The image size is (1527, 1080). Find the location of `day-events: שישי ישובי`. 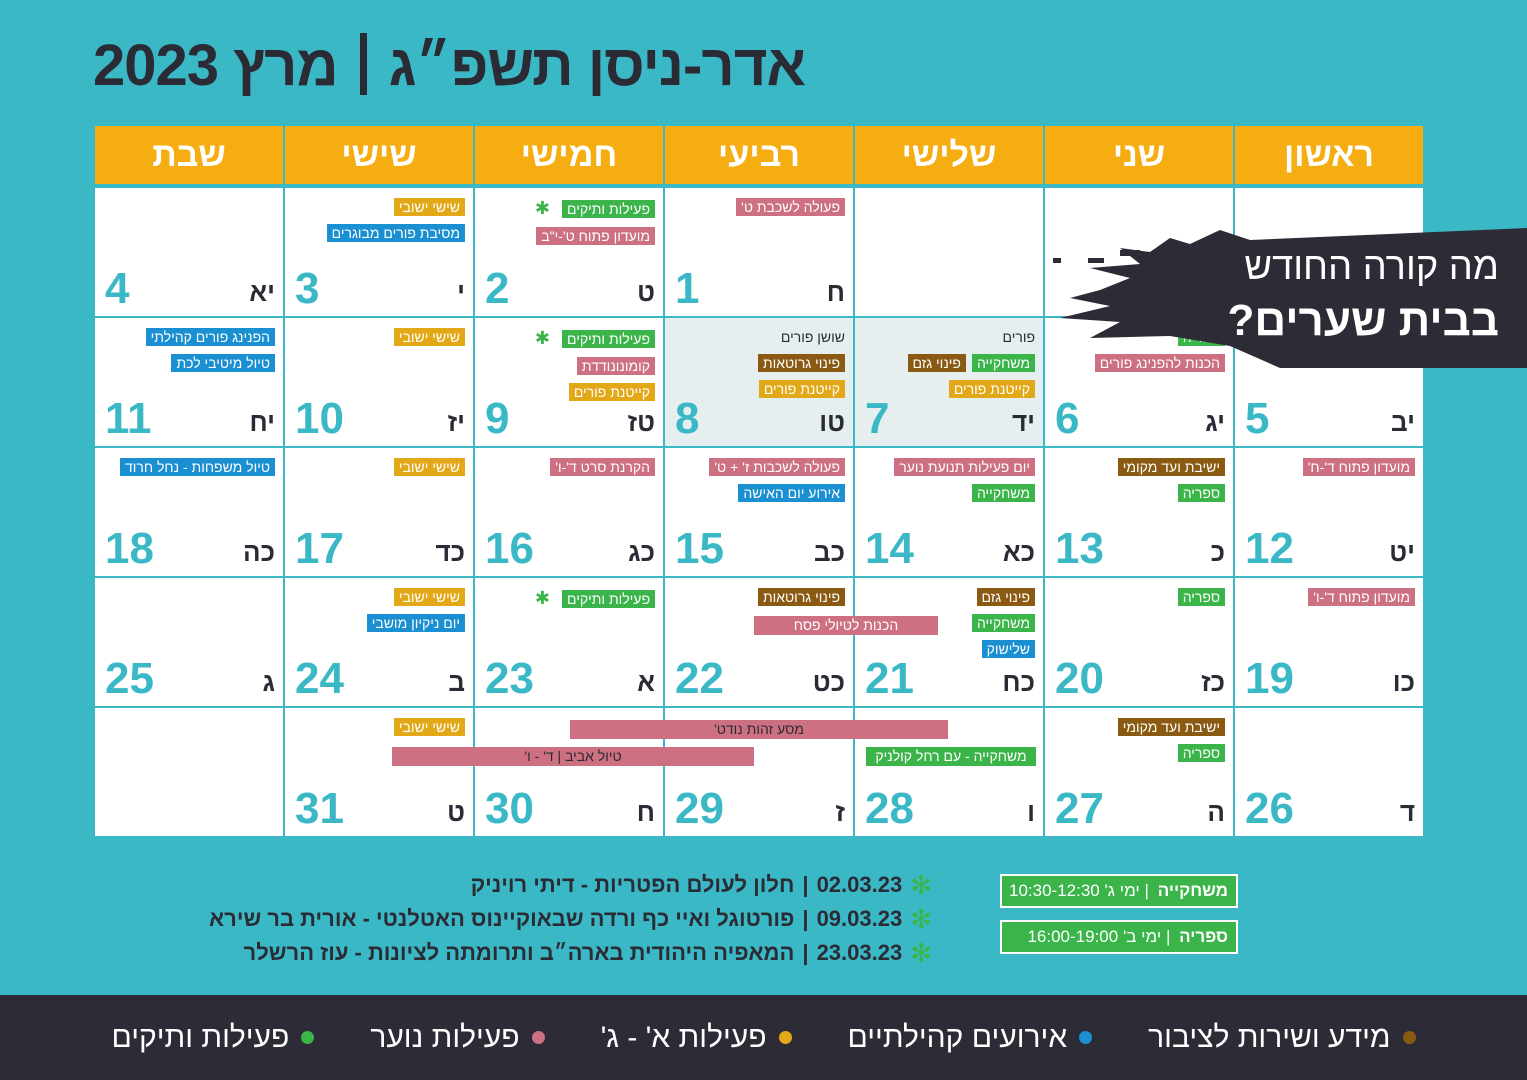

day-events: שישי ישובי is located at coordinates (379, 337).